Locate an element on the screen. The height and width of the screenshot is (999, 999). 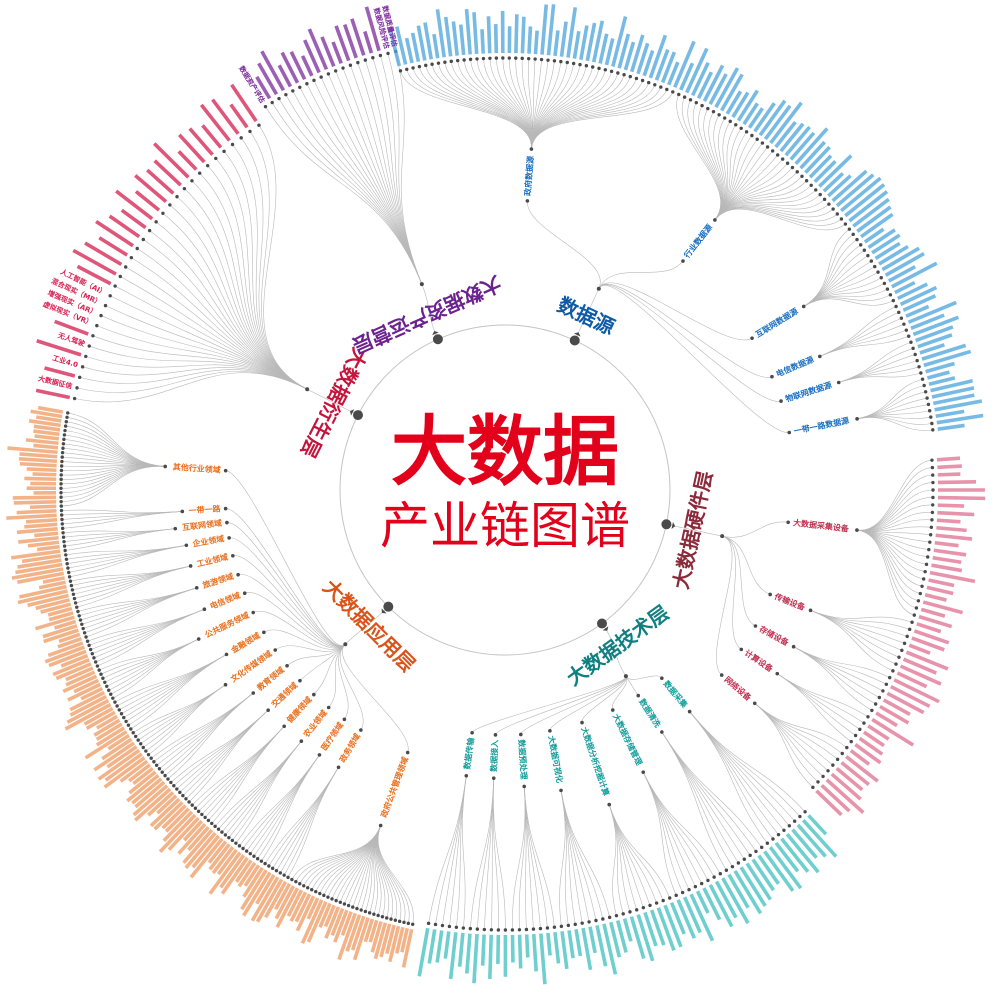
layer-label: 大数据硬件层 is located at coordinates (693, 530).